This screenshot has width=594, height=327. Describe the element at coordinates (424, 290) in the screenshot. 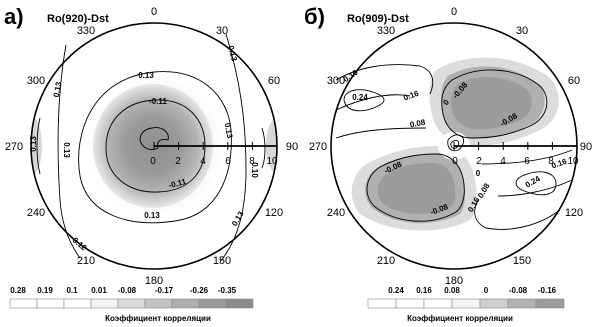

I see `legend-level-label: 0.16` at that location.